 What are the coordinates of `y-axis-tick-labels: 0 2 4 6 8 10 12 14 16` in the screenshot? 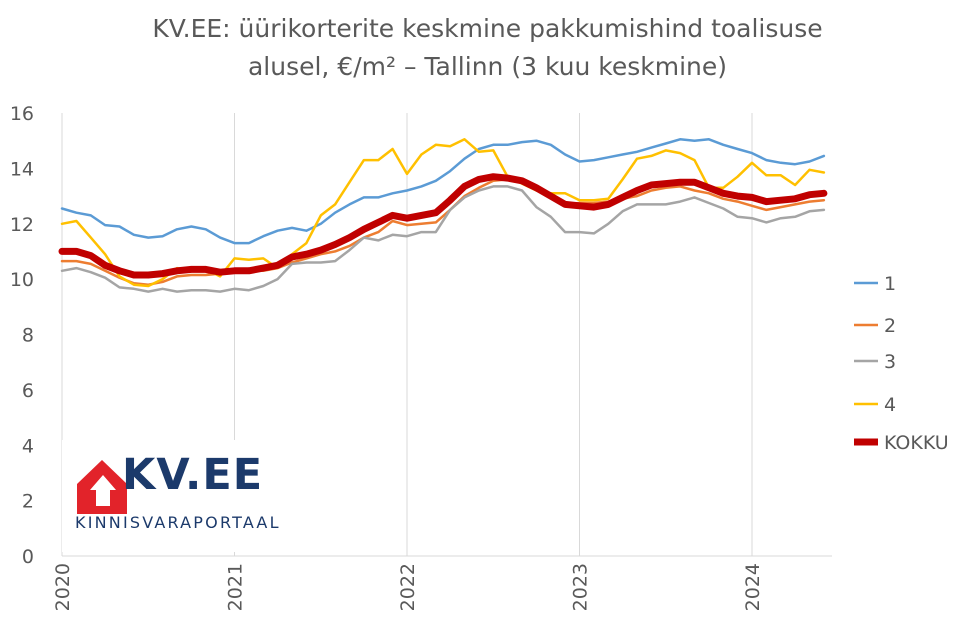 It's located at (22, 335).